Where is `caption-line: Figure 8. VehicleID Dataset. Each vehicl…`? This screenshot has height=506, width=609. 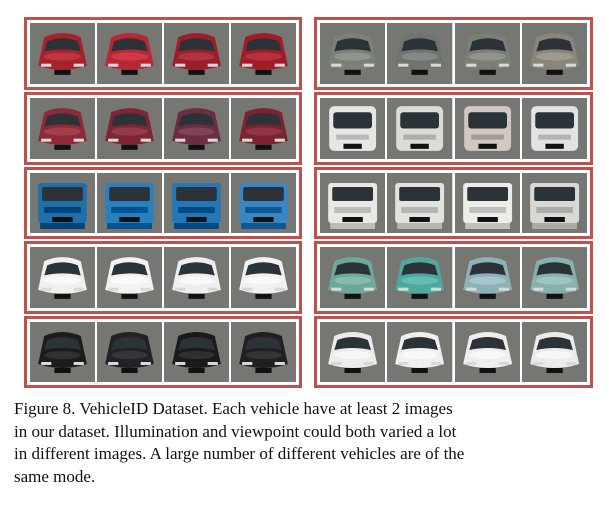 caption-line: Figure 8. VehicleID Dataset. Each vehicl… is located at coordinates (233, 408).